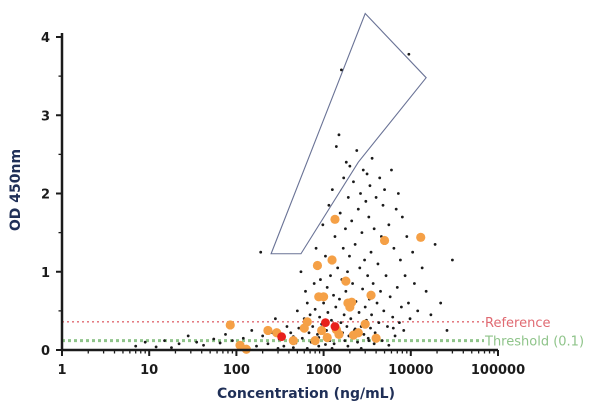 The height and width of the screenshot is (407, 605). I want to click on x-tick-label: 1, so click(61, 370).